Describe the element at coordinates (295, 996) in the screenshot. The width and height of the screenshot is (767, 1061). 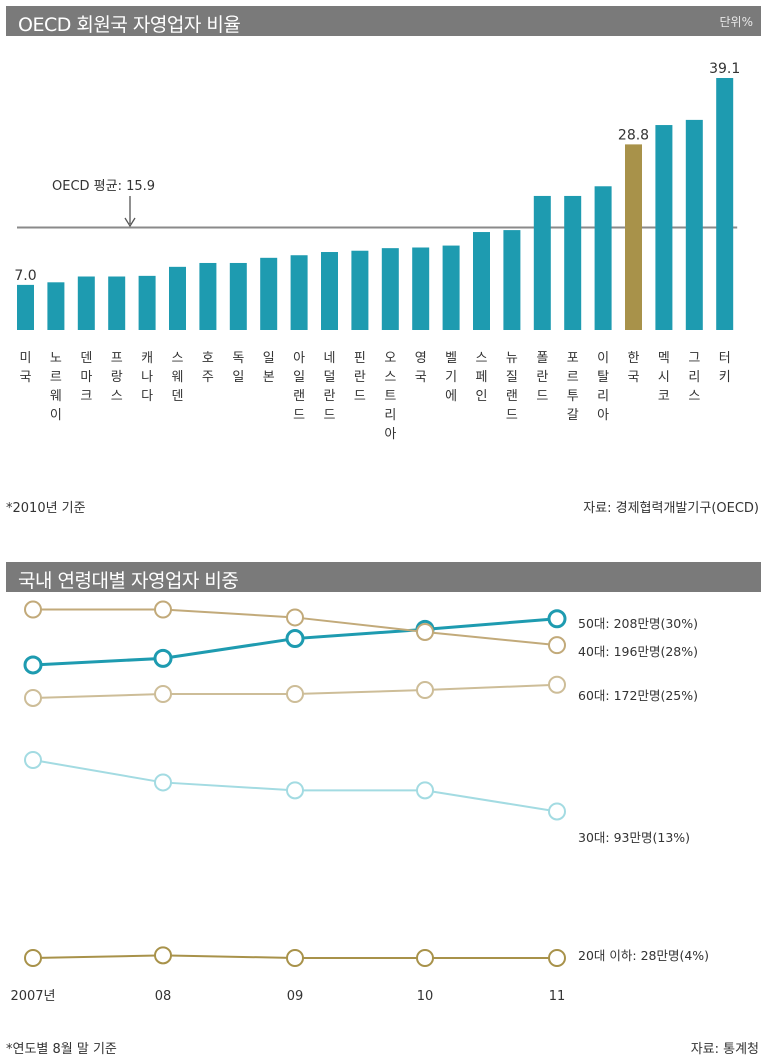
I see `x-tick-label-2: 09` at that location.